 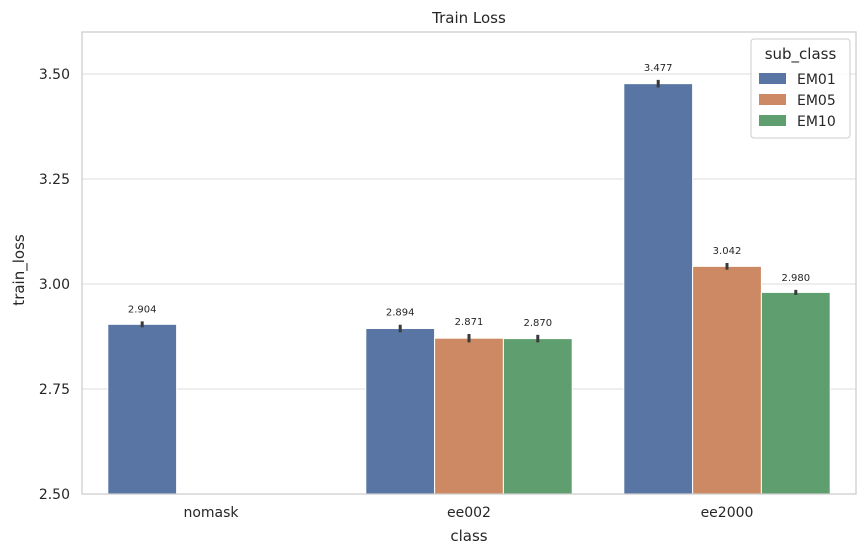 I want to click on legend-title: sub_class, so click(x=801, y=54).